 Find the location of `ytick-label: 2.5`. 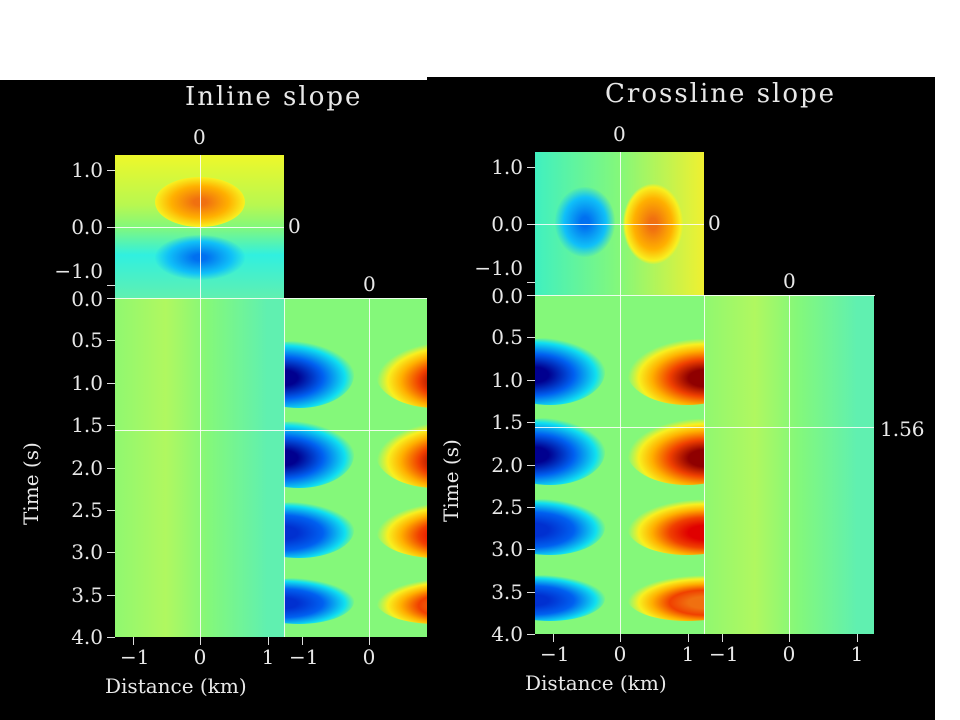

ytick-label: 2.5 is located at coordinates (507, 506).